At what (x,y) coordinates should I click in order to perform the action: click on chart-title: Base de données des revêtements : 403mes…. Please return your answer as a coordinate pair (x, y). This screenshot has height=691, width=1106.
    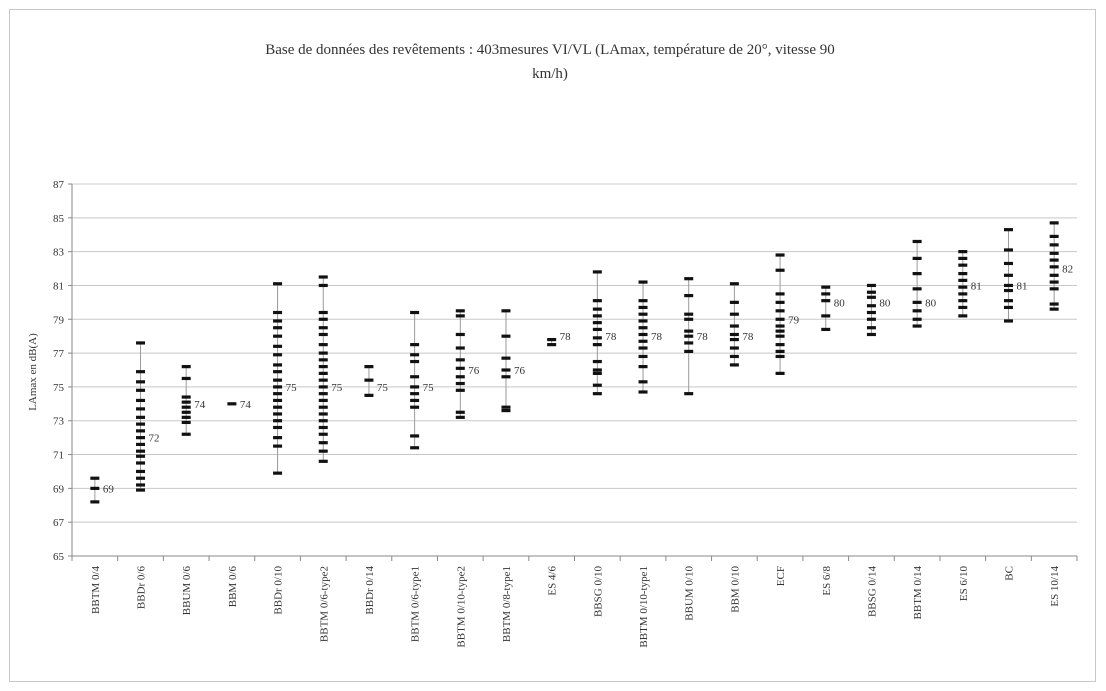
    Looking at the image, I should click on (550, 62).